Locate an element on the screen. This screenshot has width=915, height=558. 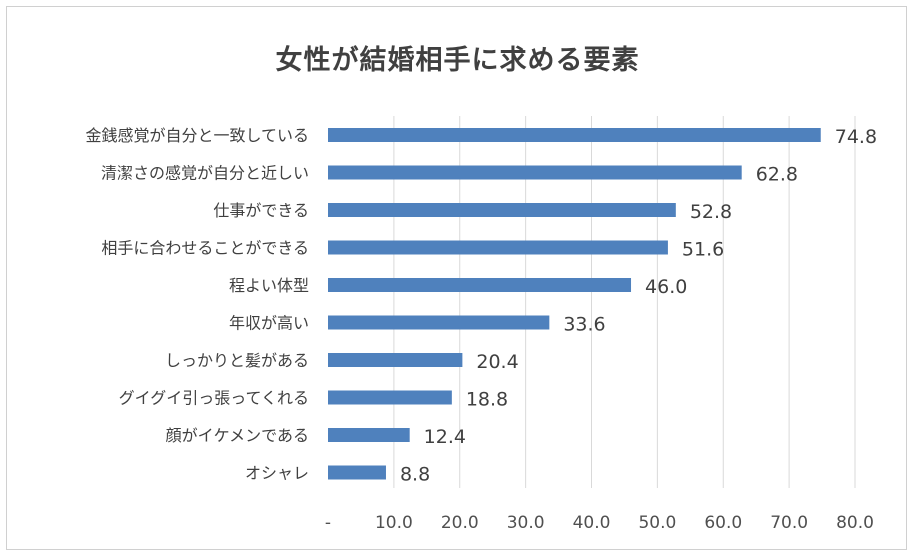
data-label: 12.4 is located at coordinates (445, 437).